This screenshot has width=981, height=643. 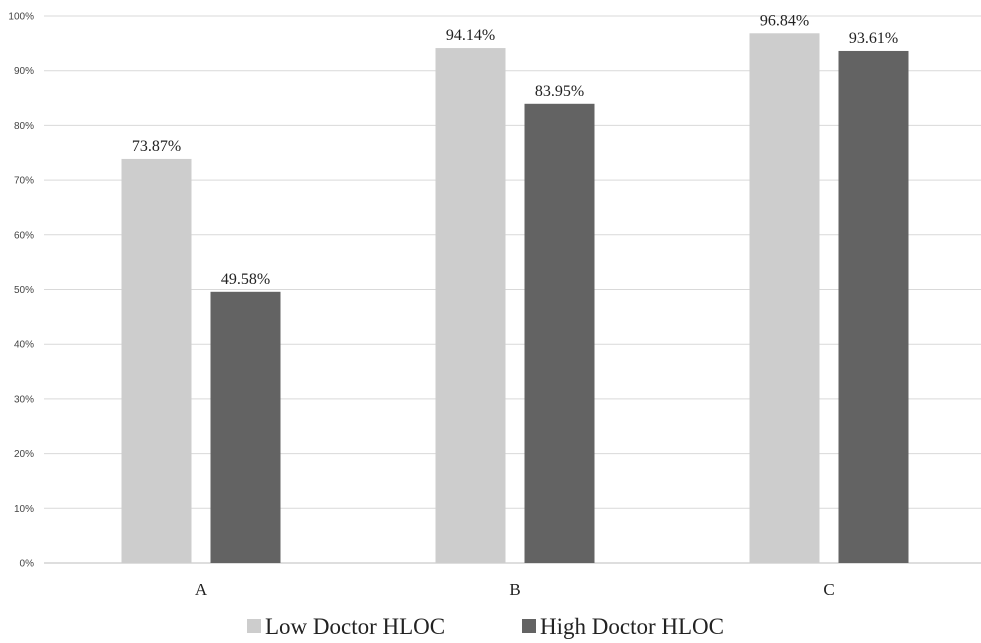 What do you see at coordinates (559, 91) in the screenshot?
I see `data-label: 83.95%` at bounding box center [559, 91].